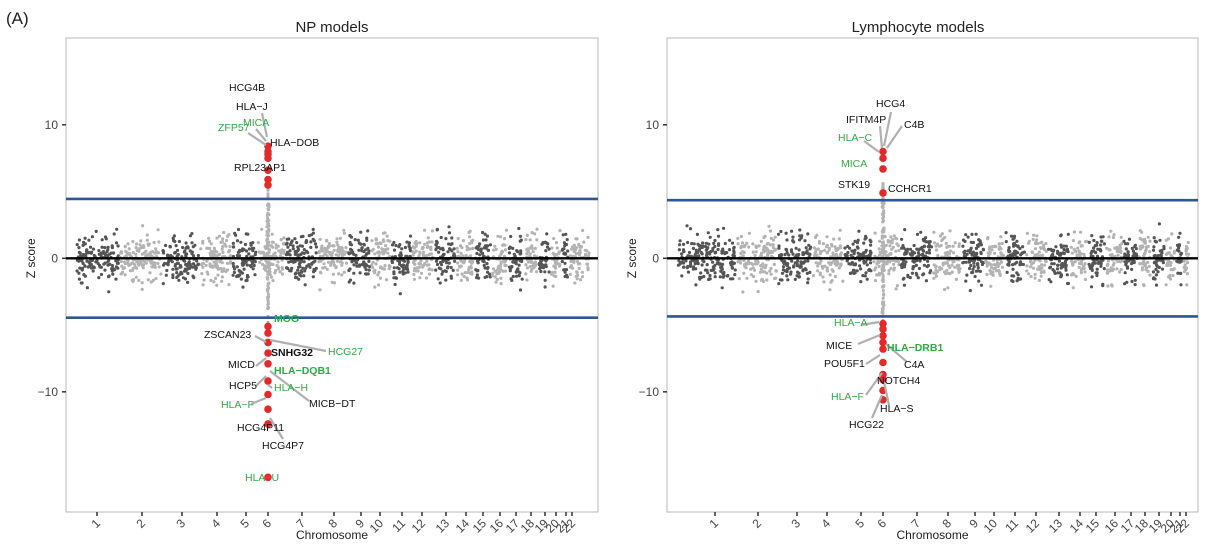 The height and width of the screenshot is (545, 1210). Describe the element at coordinates (915, 348) in the screenshot. I see `gene-label: HLA−DRB1` at that location.